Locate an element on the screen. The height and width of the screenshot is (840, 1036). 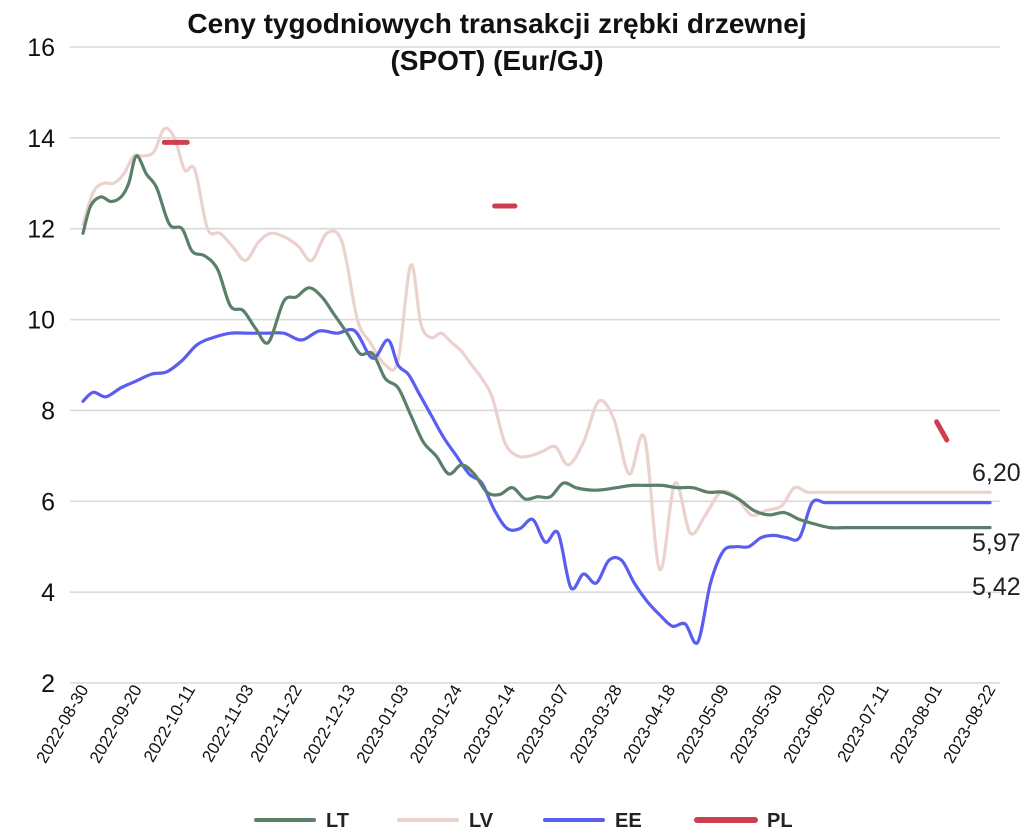
chart-title-line-2: (SPOT) (Eur/GJ) is located at coordinates (496, 60).